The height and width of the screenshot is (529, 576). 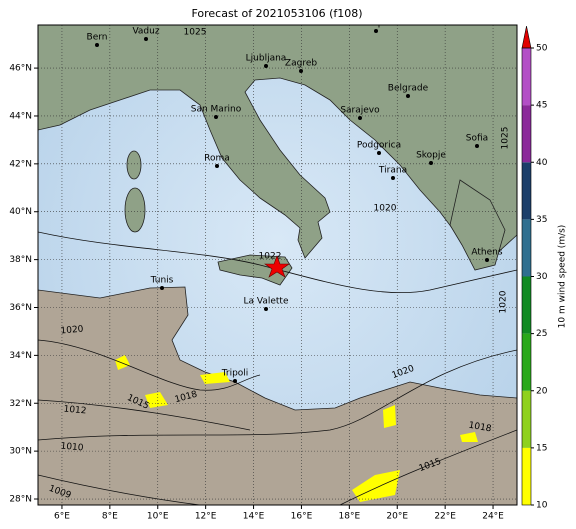 What do you see at coordinates (217, 159) in the screenshot?
I see `city-label: Roma` at bounding box center [217, 159].